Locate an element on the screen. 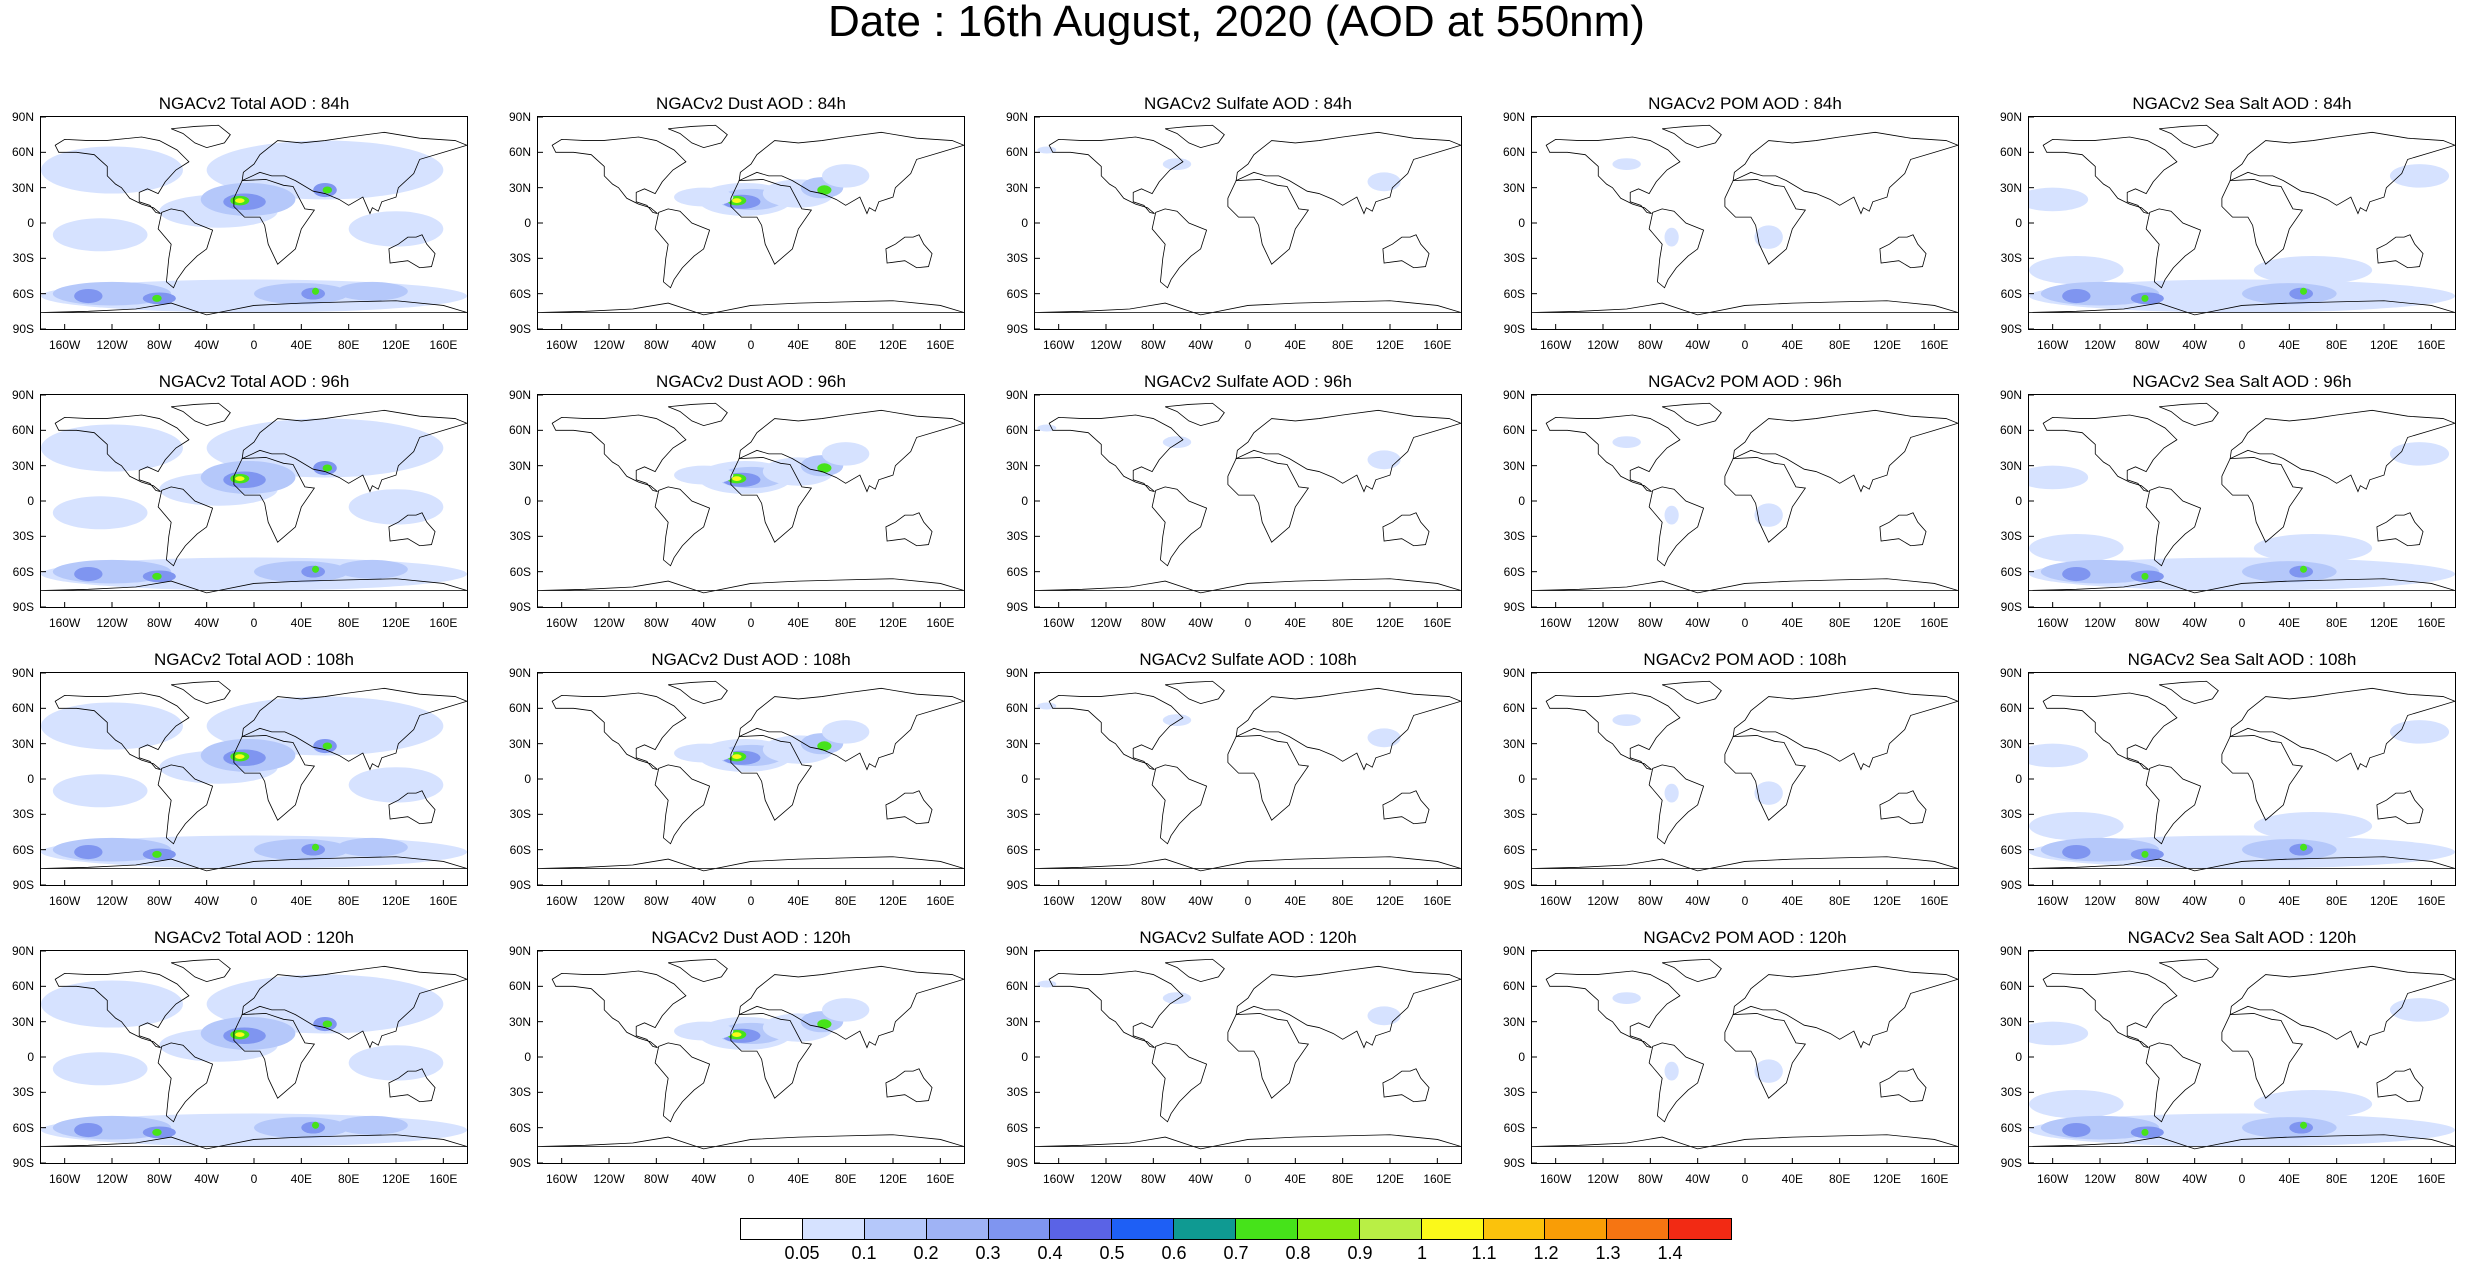 The width and height of the screenshot is (2473, 1263). panel-title: NGACv2 Sulfate AOD : 84h is located at coordinates (1248, 103).